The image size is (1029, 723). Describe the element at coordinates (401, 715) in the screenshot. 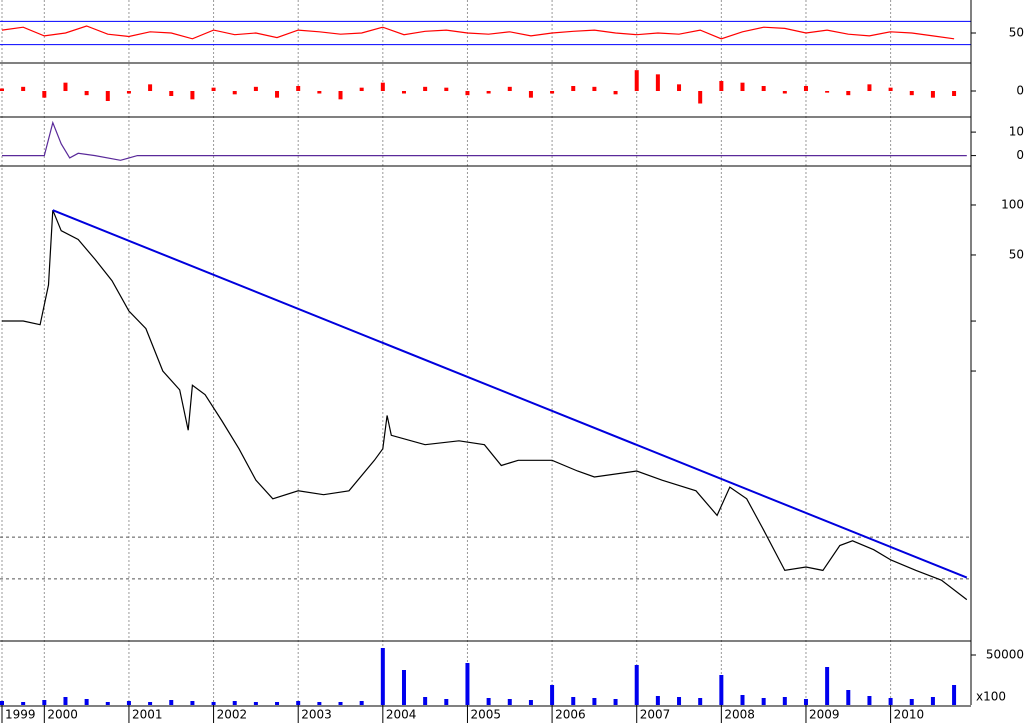

I see `x-tick-label: 2004` at that location.